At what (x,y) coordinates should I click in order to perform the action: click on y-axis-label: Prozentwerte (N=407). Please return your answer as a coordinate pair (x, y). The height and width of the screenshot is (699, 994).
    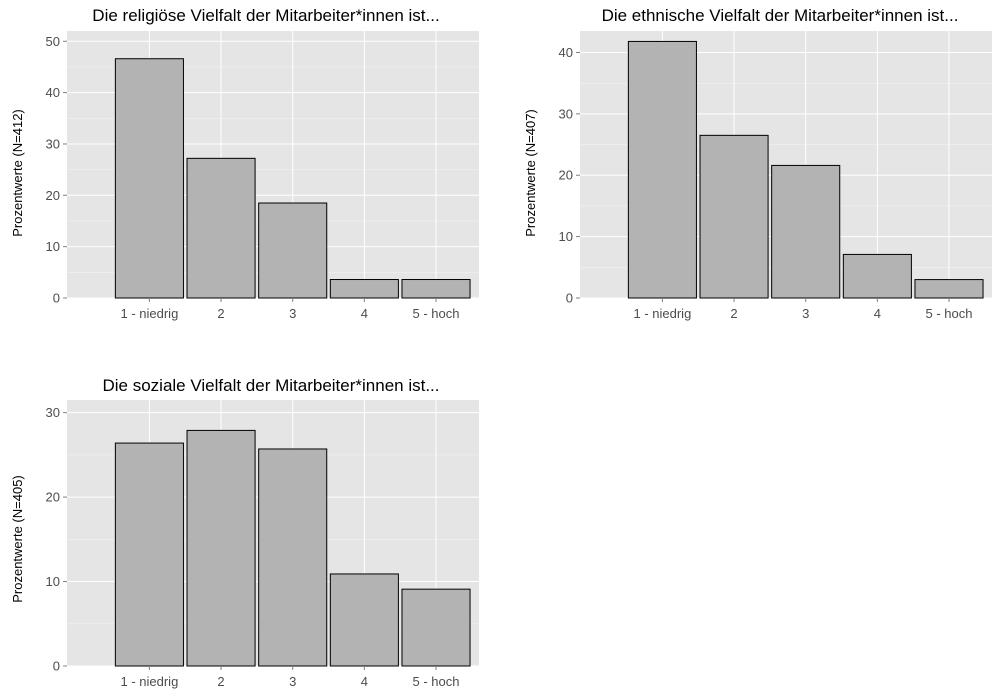
    Looking at the image, I should click on (530, 173).